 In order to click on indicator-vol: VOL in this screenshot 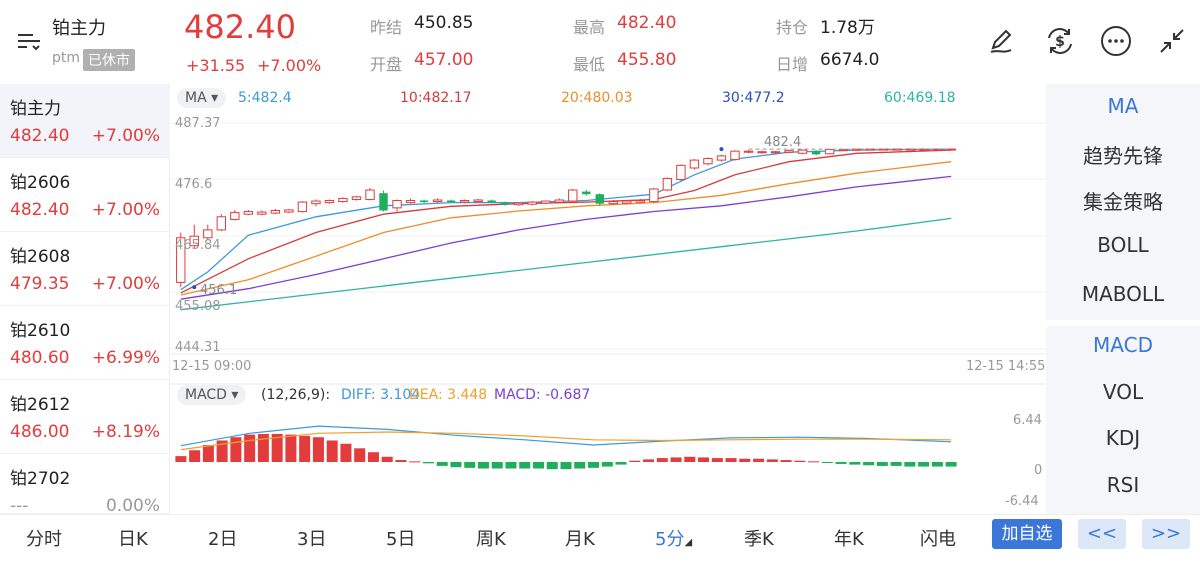, I will do `click(1123, 392)`.